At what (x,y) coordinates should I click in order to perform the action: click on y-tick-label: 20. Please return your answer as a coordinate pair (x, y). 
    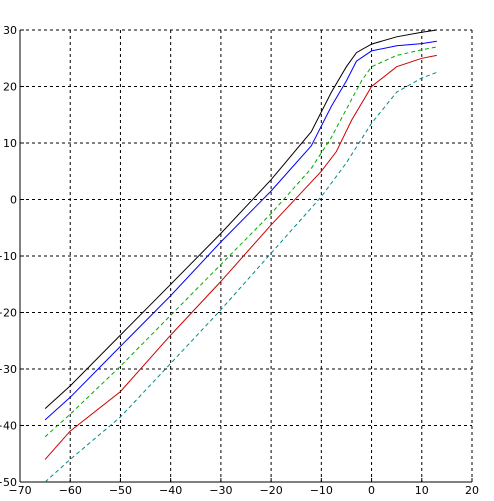
    Looking at the image, I should click on (10, 87).